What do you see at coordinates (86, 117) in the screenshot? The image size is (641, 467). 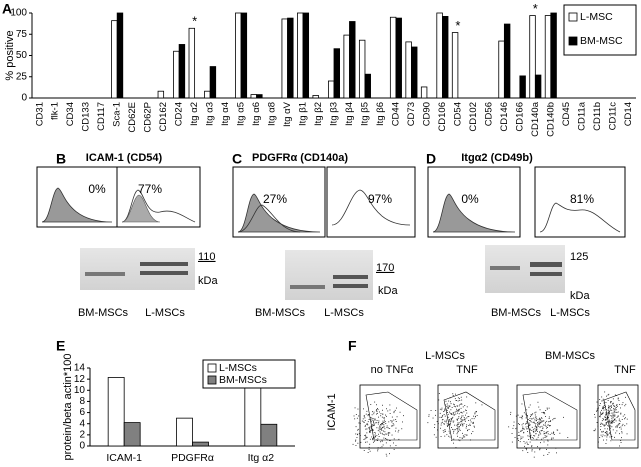 I see `x-tick-label: CD133` at bounding box center [86, 117].